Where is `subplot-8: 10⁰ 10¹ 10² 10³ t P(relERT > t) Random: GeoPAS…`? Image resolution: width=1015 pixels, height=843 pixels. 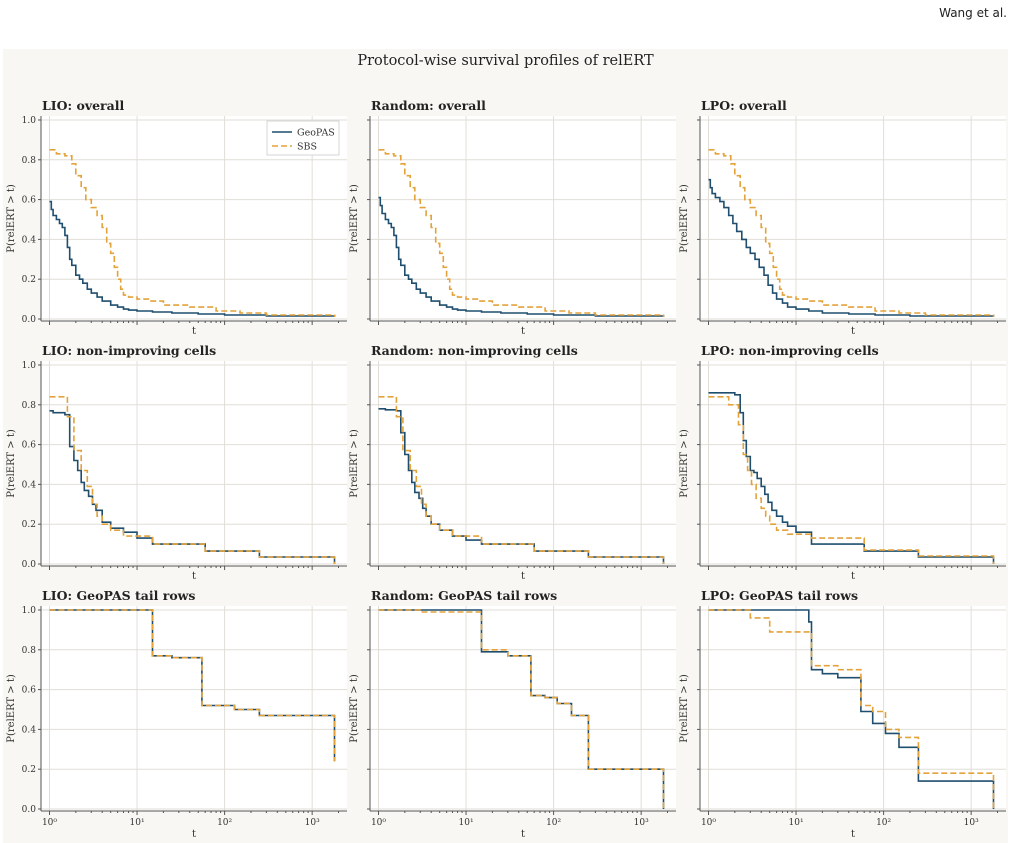 subplot-8: 10⁰ 10¹ 10² 10³ t P(relERT > t) Random: GeoPAS… is located at coordinates (512, 714).